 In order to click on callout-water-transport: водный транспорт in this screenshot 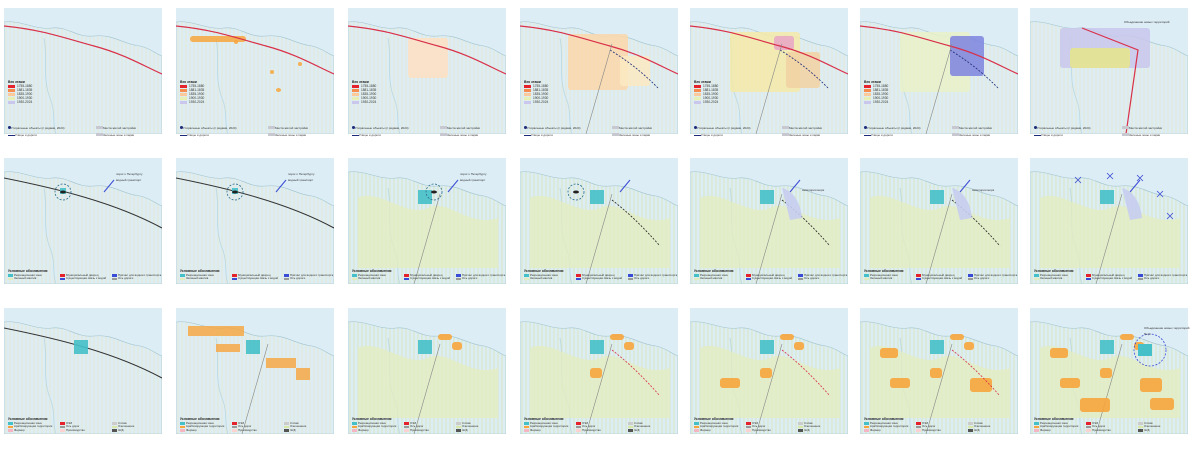, I will do `click(472, 180)`.